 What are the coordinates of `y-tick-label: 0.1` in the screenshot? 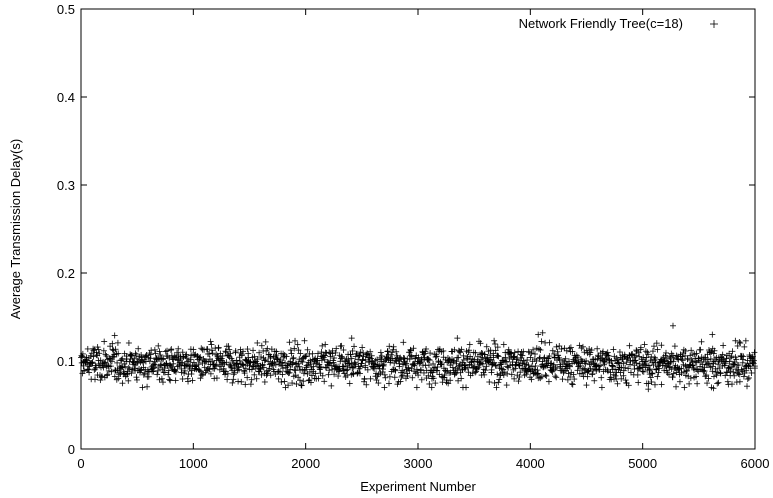 It's located at (66, 361).